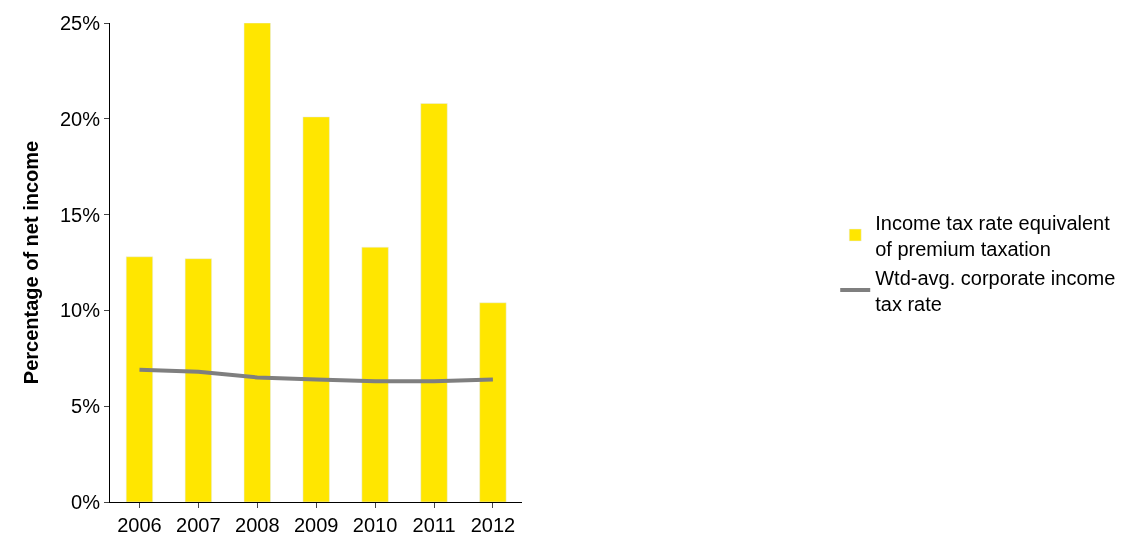 The image size is (1133, 548). Describe the element at coordinates (993, 235) in the screenshot. I see `legend-label: Income tax rate equivalent of premium taxation` at that location.